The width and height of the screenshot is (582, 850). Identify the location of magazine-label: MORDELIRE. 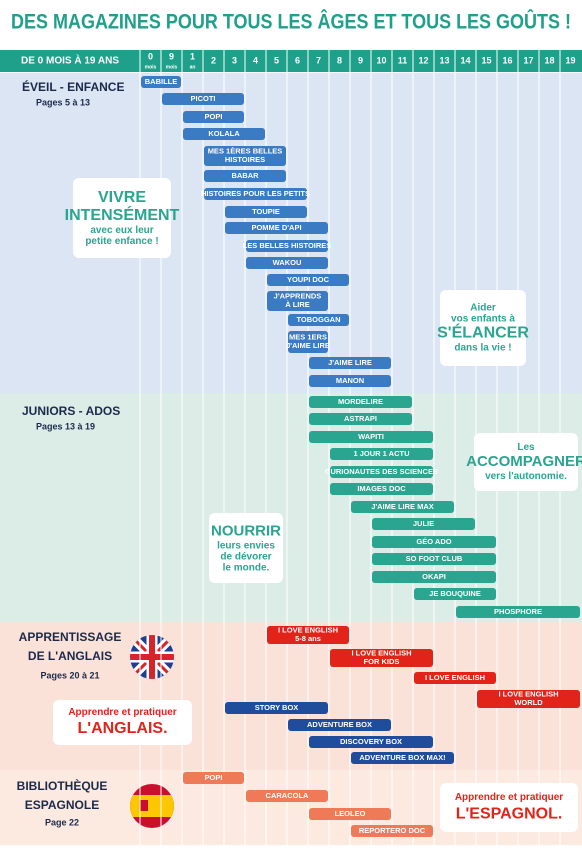
(360, 401).